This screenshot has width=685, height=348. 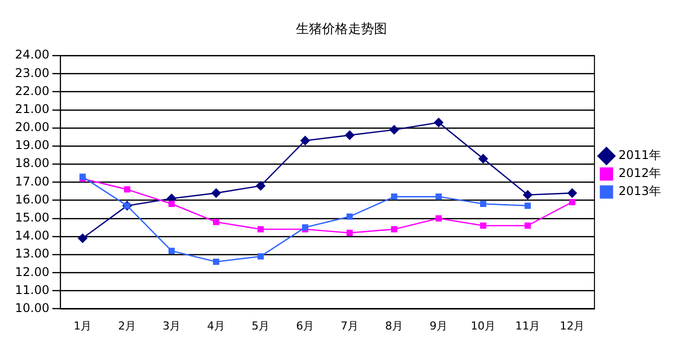 What do you see at coordinates (171, 325) in the screenshot?
I see `x-tick-label: 3月` at bounding box center [171, 325].